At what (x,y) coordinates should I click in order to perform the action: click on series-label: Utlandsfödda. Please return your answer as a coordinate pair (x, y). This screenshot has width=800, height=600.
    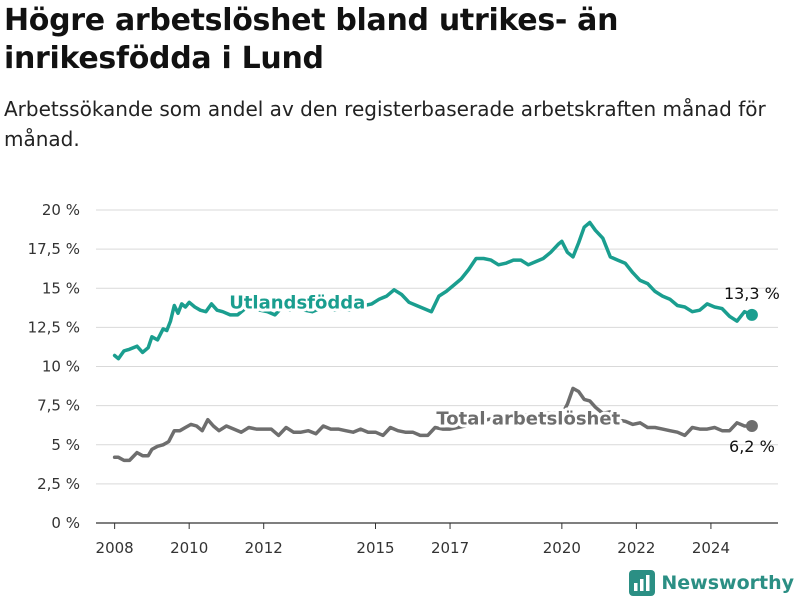
    Looking at the image, I should click on (297, 303).